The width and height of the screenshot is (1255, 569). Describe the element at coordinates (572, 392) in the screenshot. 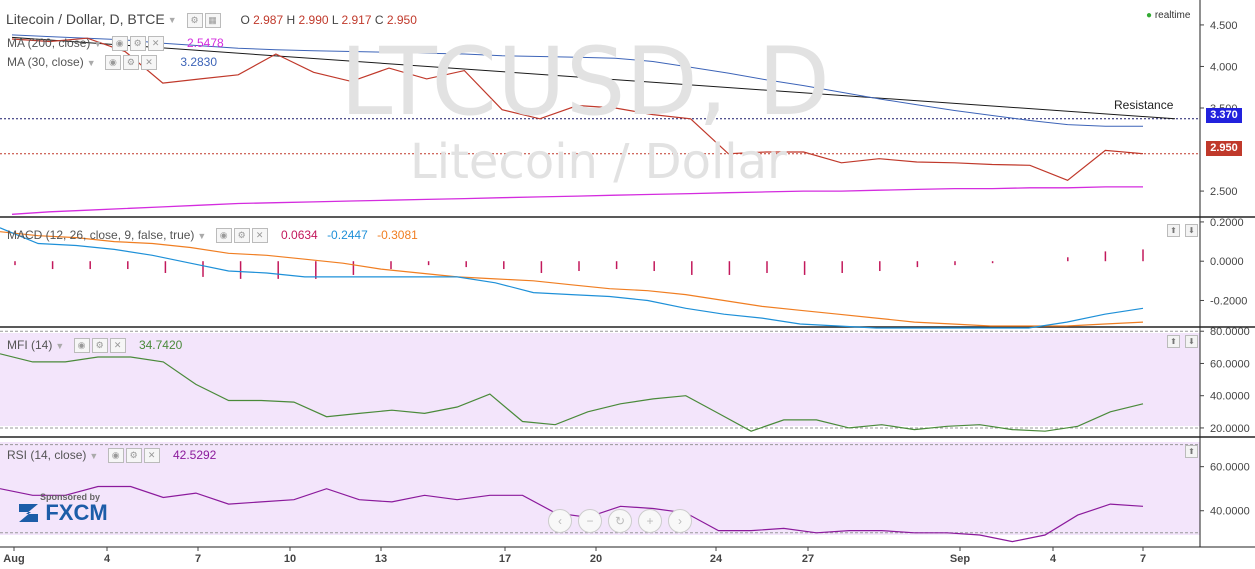

I see `mfi-line` at that location.